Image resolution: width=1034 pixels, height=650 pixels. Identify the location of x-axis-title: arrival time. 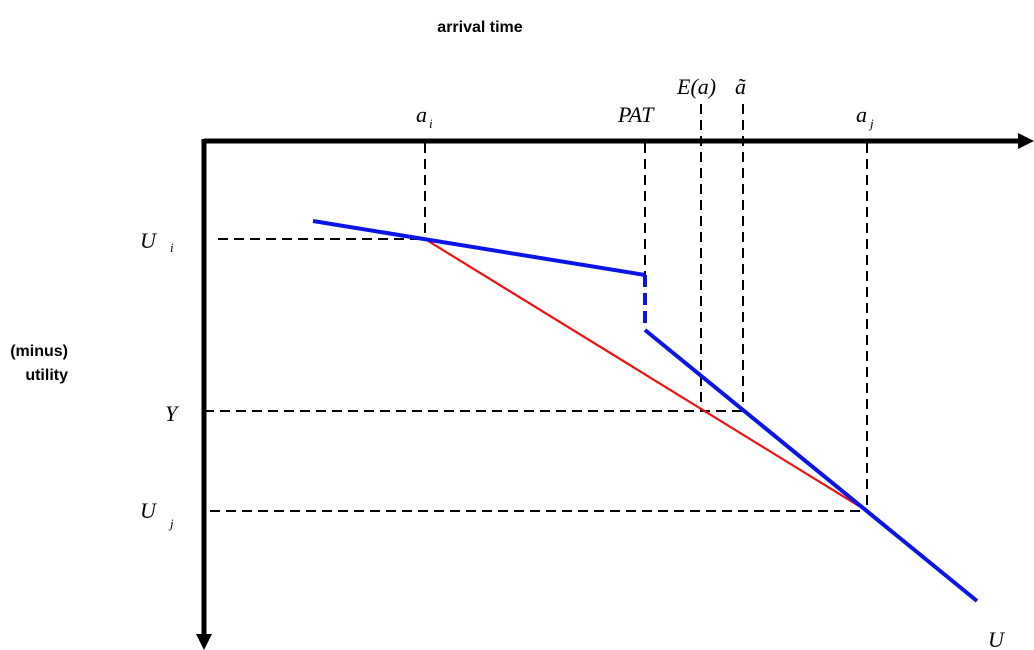
(479, 27).